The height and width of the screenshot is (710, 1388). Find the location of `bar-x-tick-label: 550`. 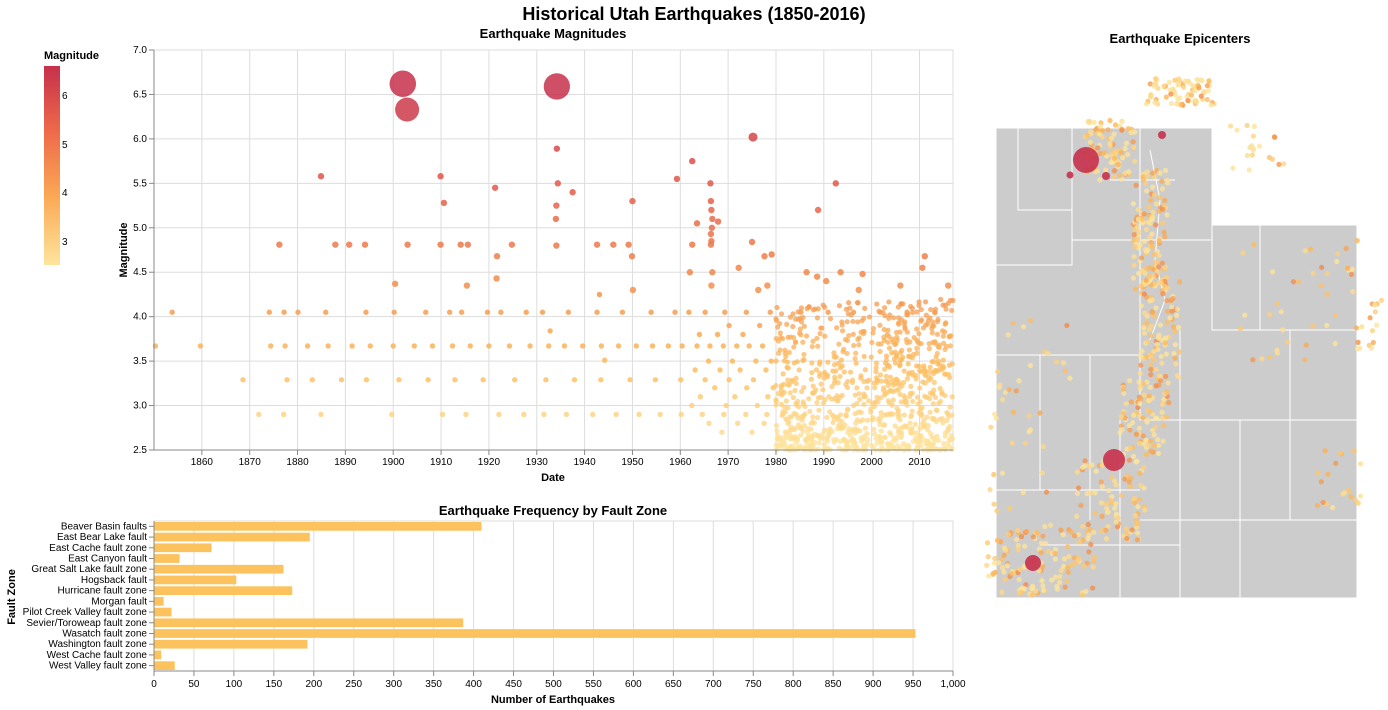

bar-x-tick-label: 550 is located at coordinates (593, 684).